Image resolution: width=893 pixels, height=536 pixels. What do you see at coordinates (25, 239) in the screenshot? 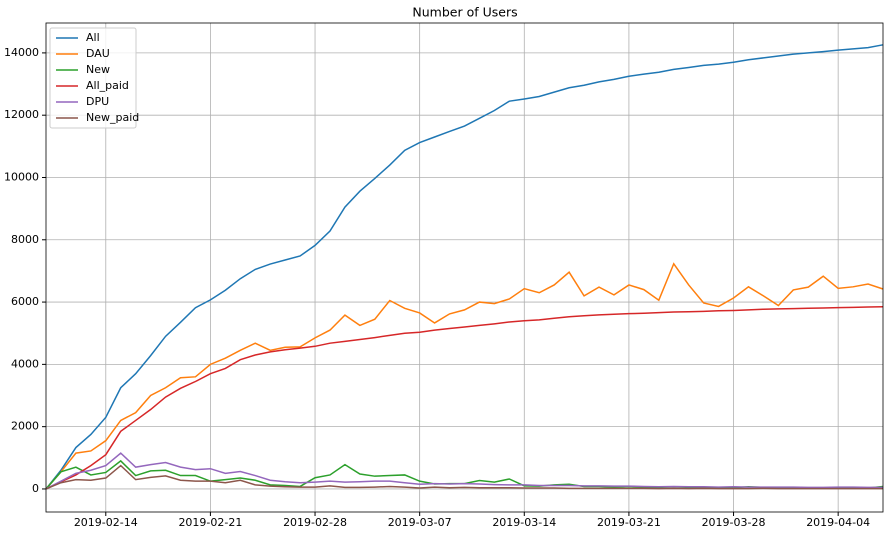
I see `y-tick-label: 8000` at bounding box center [25, 239].